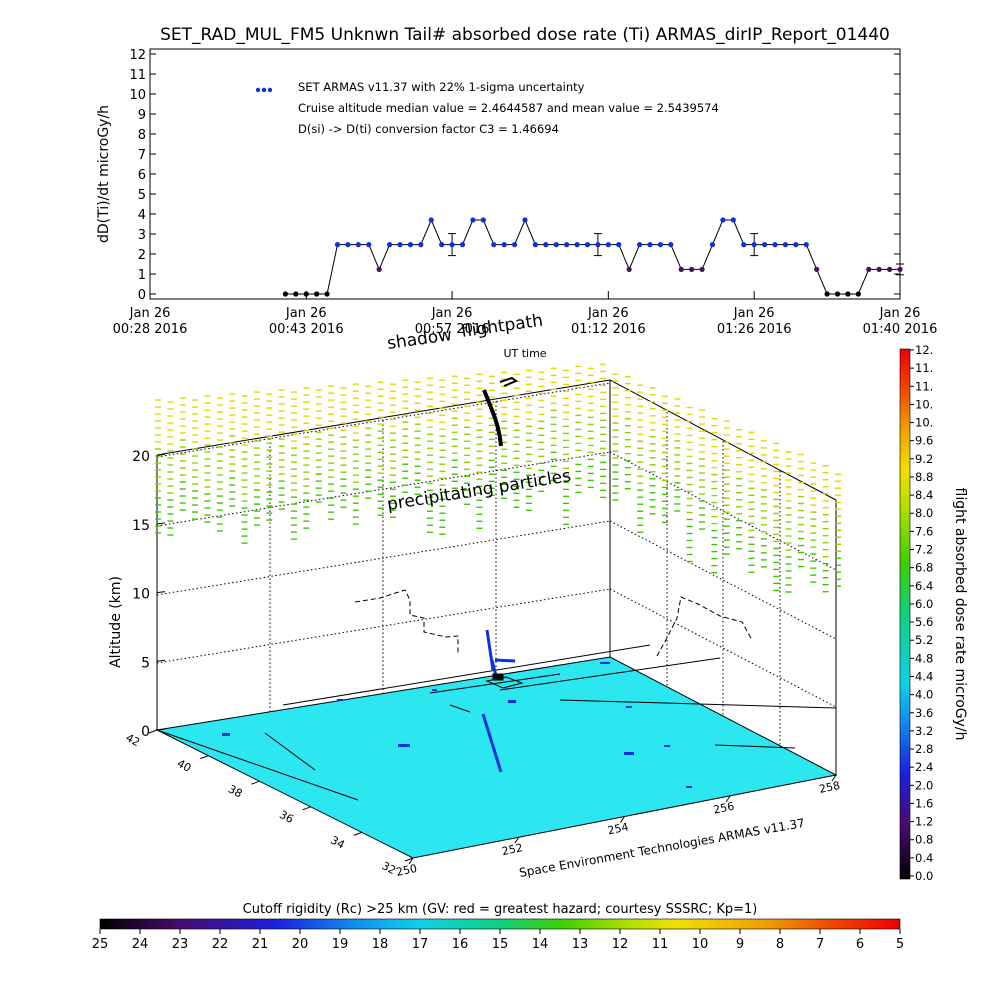 The width and height of the screenshot is (1000, 1000). Describe the element at coordinates (389, 868) in the screenshot. I see `latitude-tick-label: 32` at that location.